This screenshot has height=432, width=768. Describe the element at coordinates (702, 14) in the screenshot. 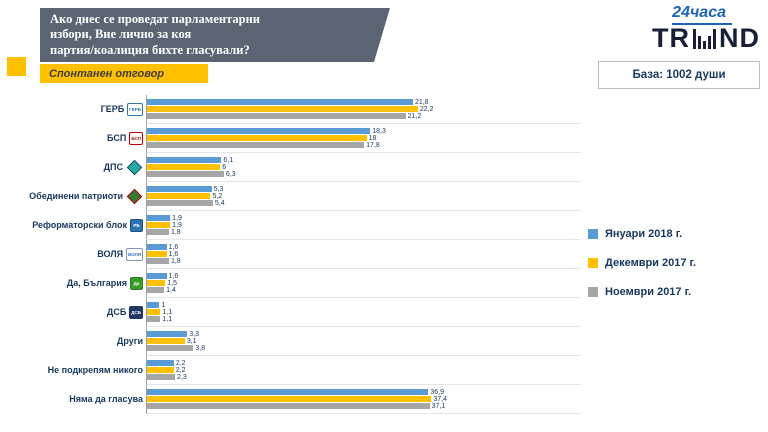

I see `logo-24chasa: 24часа` at that location.